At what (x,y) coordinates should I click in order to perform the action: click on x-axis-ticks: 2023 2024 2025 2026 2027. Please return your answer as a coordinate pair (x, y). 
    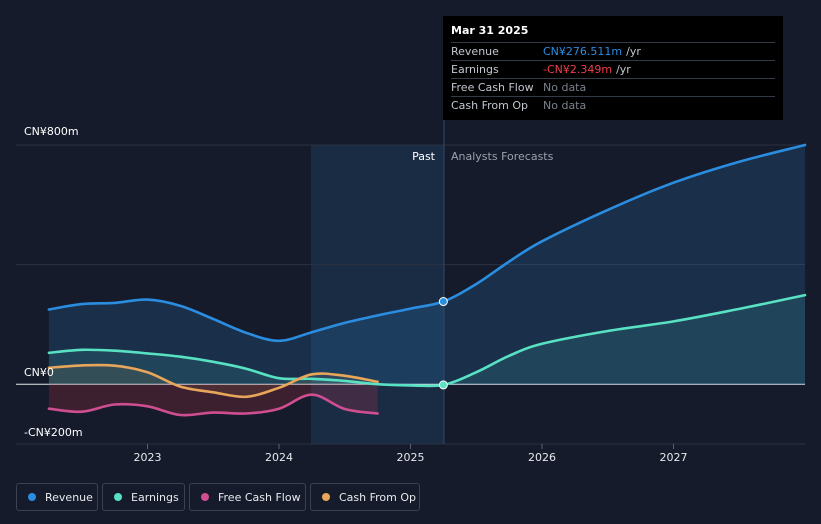
    Looking at the image, I should click on (411, 454).